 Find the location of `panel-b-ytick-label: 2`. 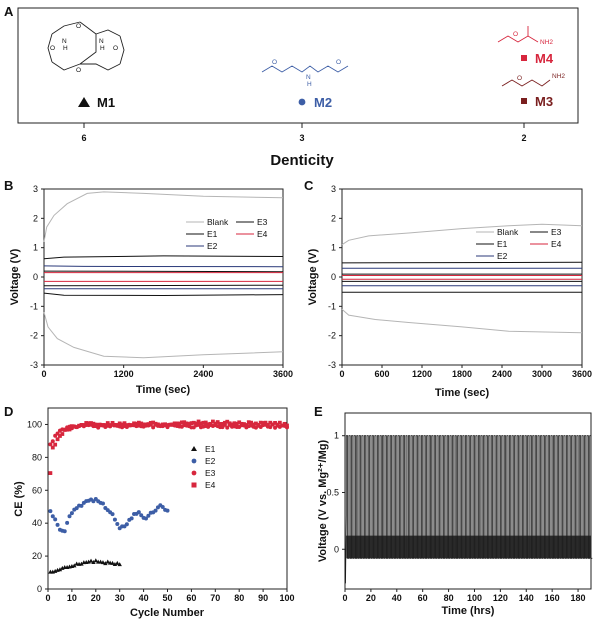

panel-b-ytick-label: 2 is located at coordinates (35, 218).